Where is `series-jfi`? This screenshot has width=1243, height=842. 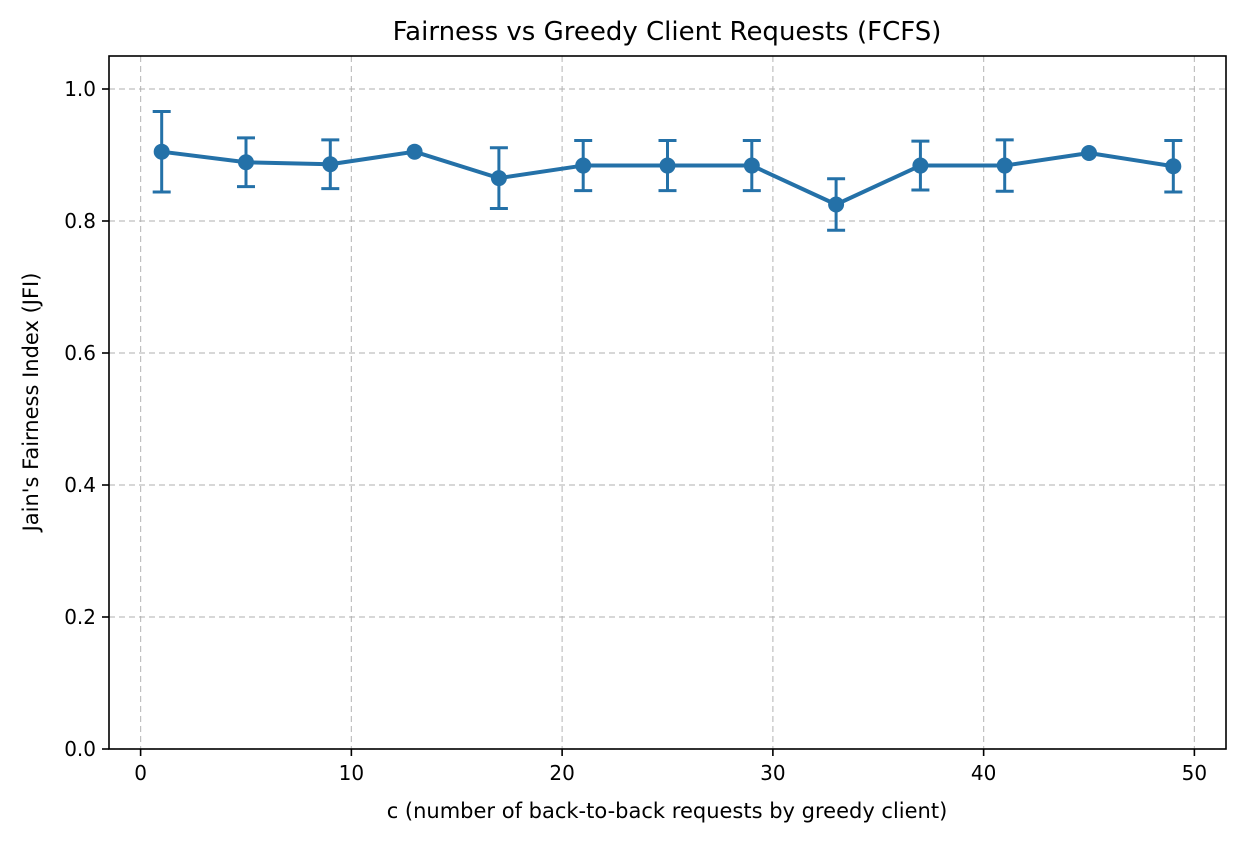
series-jfi is located at coordinates (667, 170).